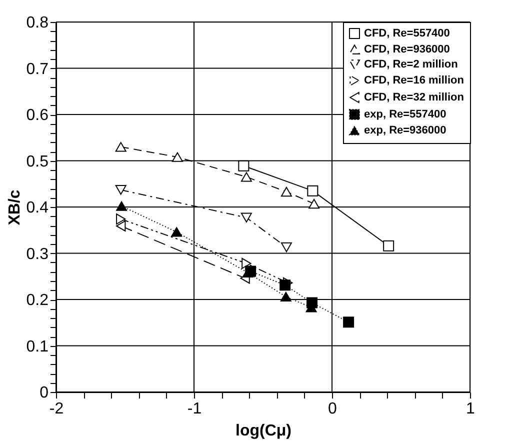 The width and height of the screenshot is (510, 443). I want to click on x-tick-label: 0, so click(333, 409).